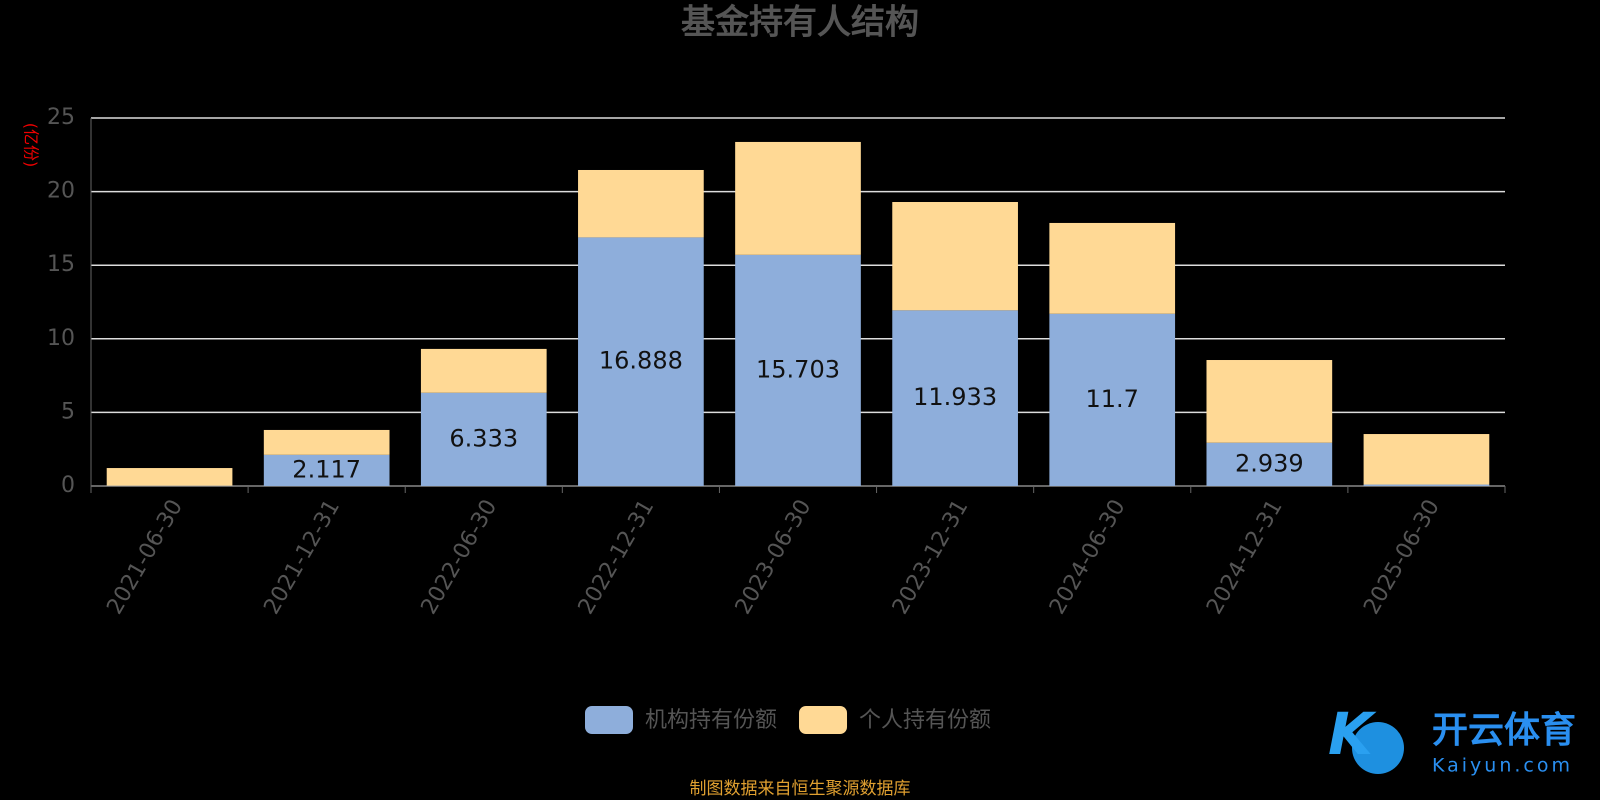 This screenshot has height=800, width=1600. What do you see at coordinates (800, 23) in the screenshot?
I see `chart-title: 基金持有人结构` at bounding box center [800, 23].